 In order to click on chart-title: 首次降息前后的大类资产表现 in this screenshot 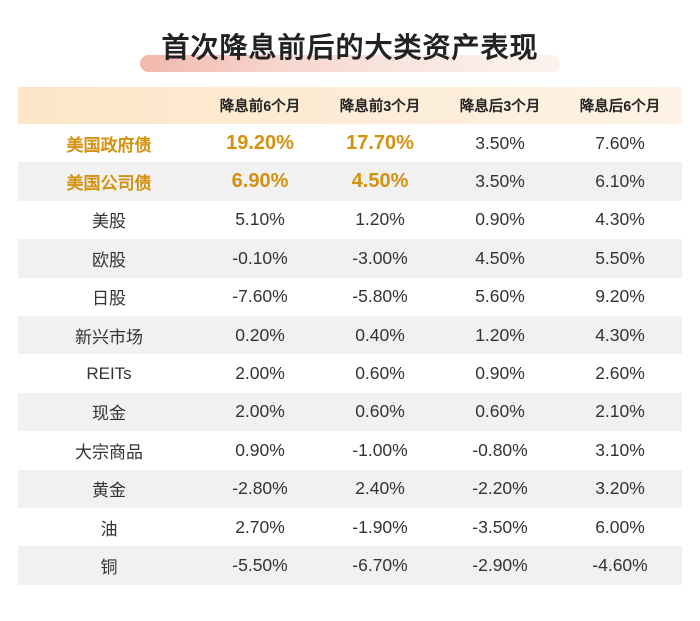, I will do `click(350, 47)`.